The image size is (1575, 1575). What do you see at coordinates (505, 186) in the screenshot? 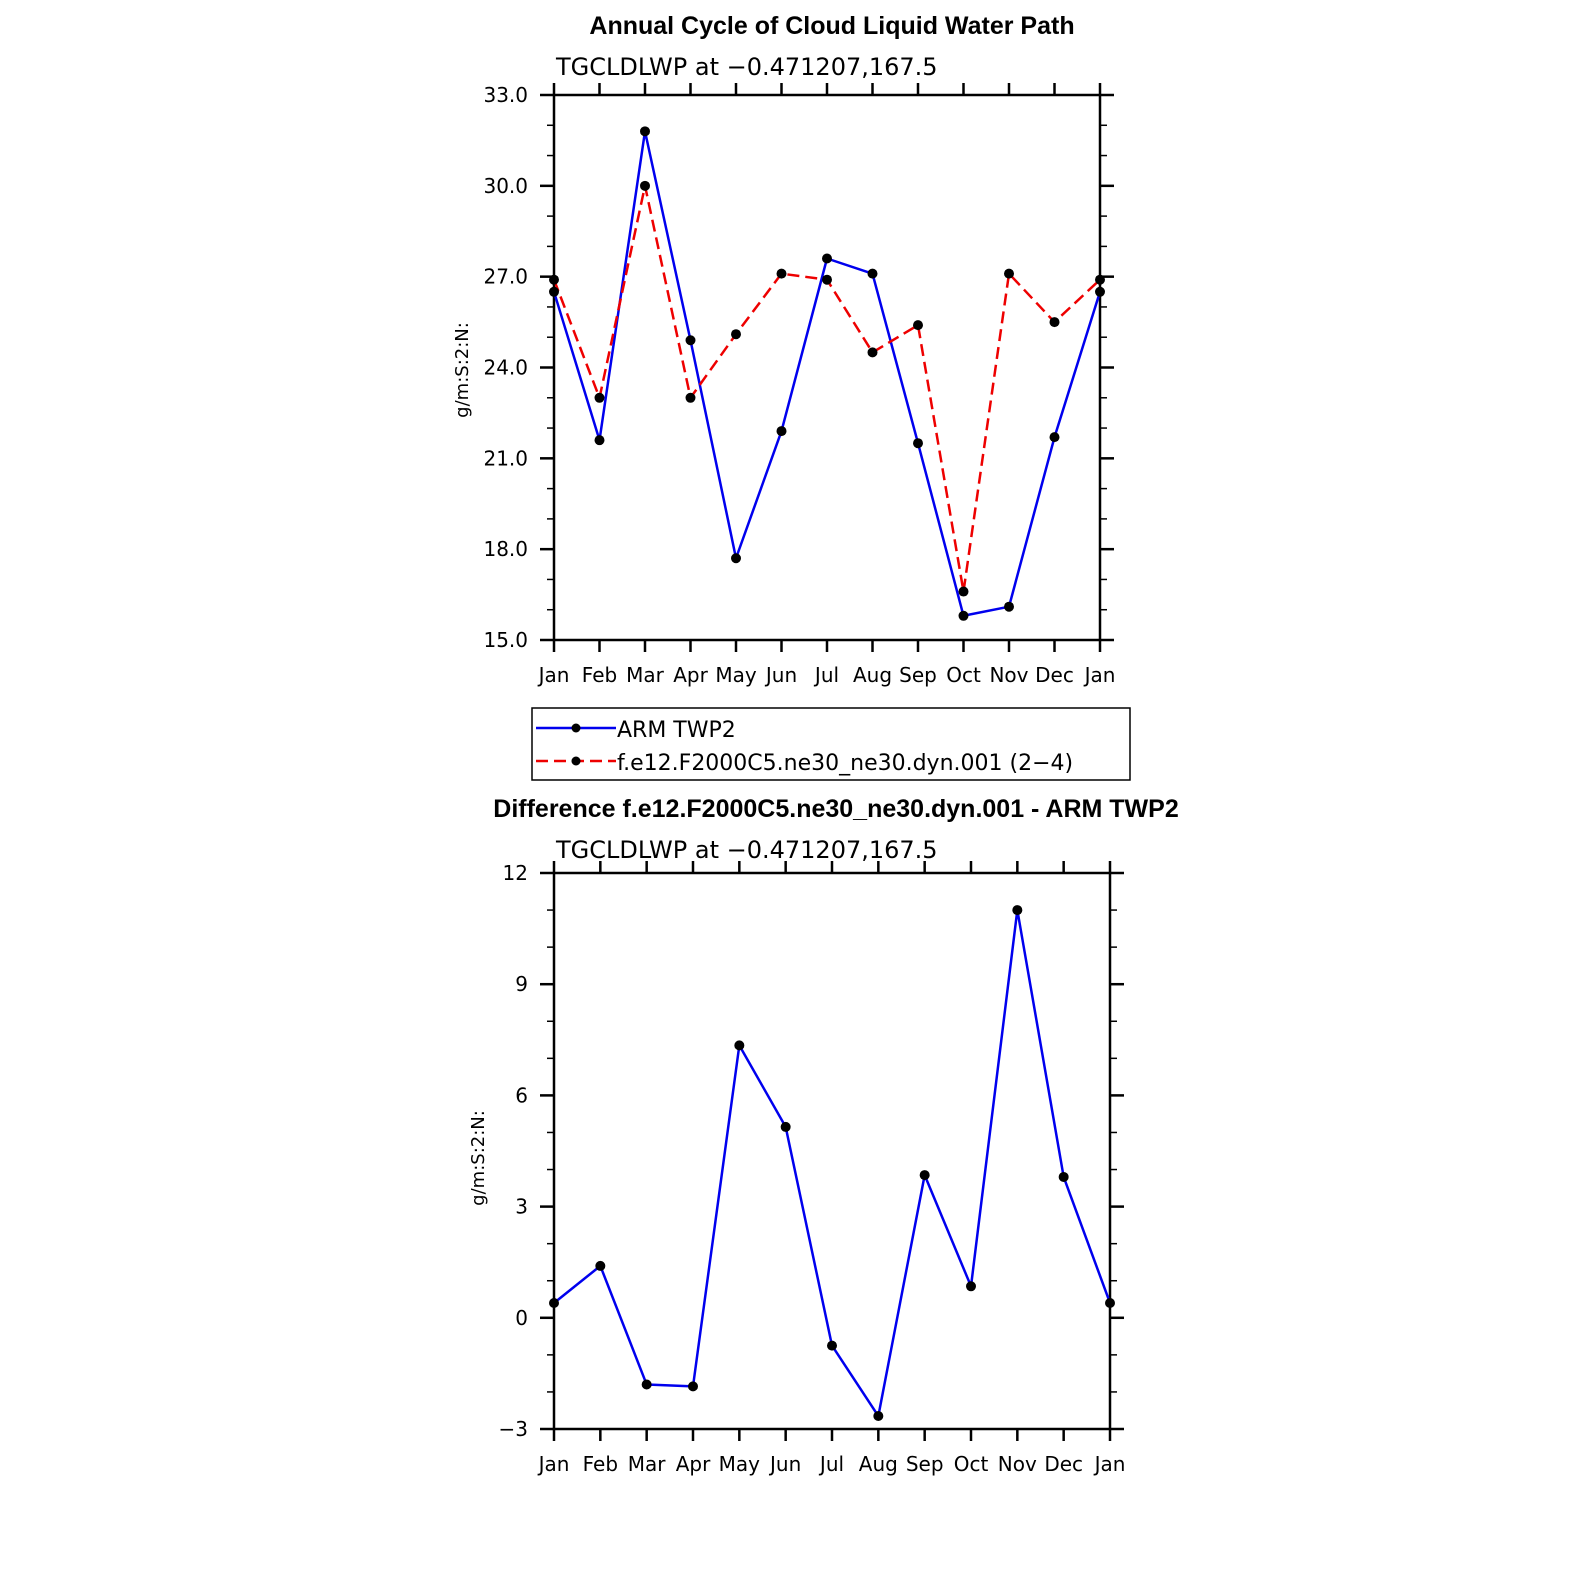
I see `y-tick-label: 30.0` at bounding box center [505, 186].